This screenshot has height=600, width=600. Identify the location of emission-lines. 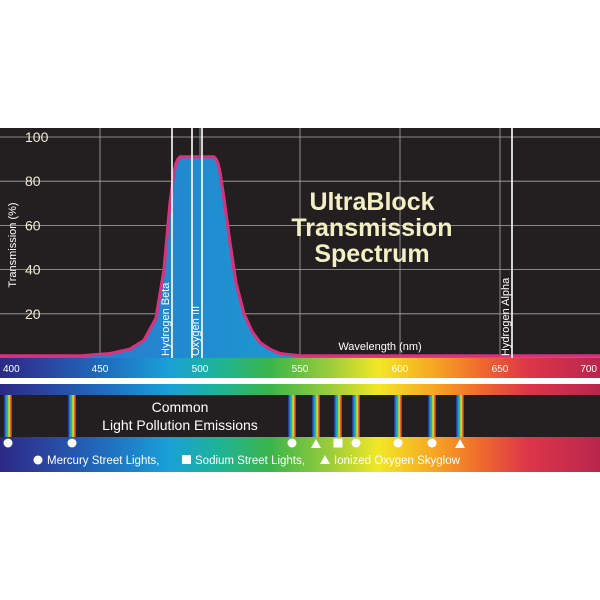
(234, 421).